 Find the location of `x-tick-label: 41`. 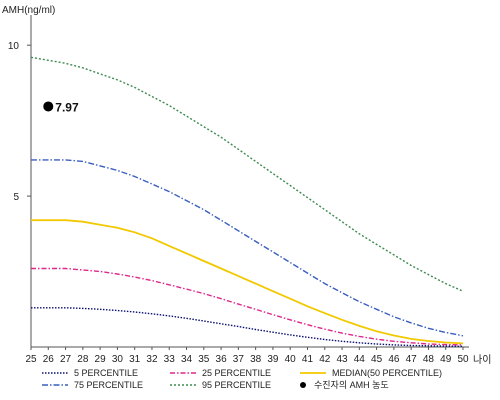

x-tick-label: 41 is located at coordinates (308, 359).